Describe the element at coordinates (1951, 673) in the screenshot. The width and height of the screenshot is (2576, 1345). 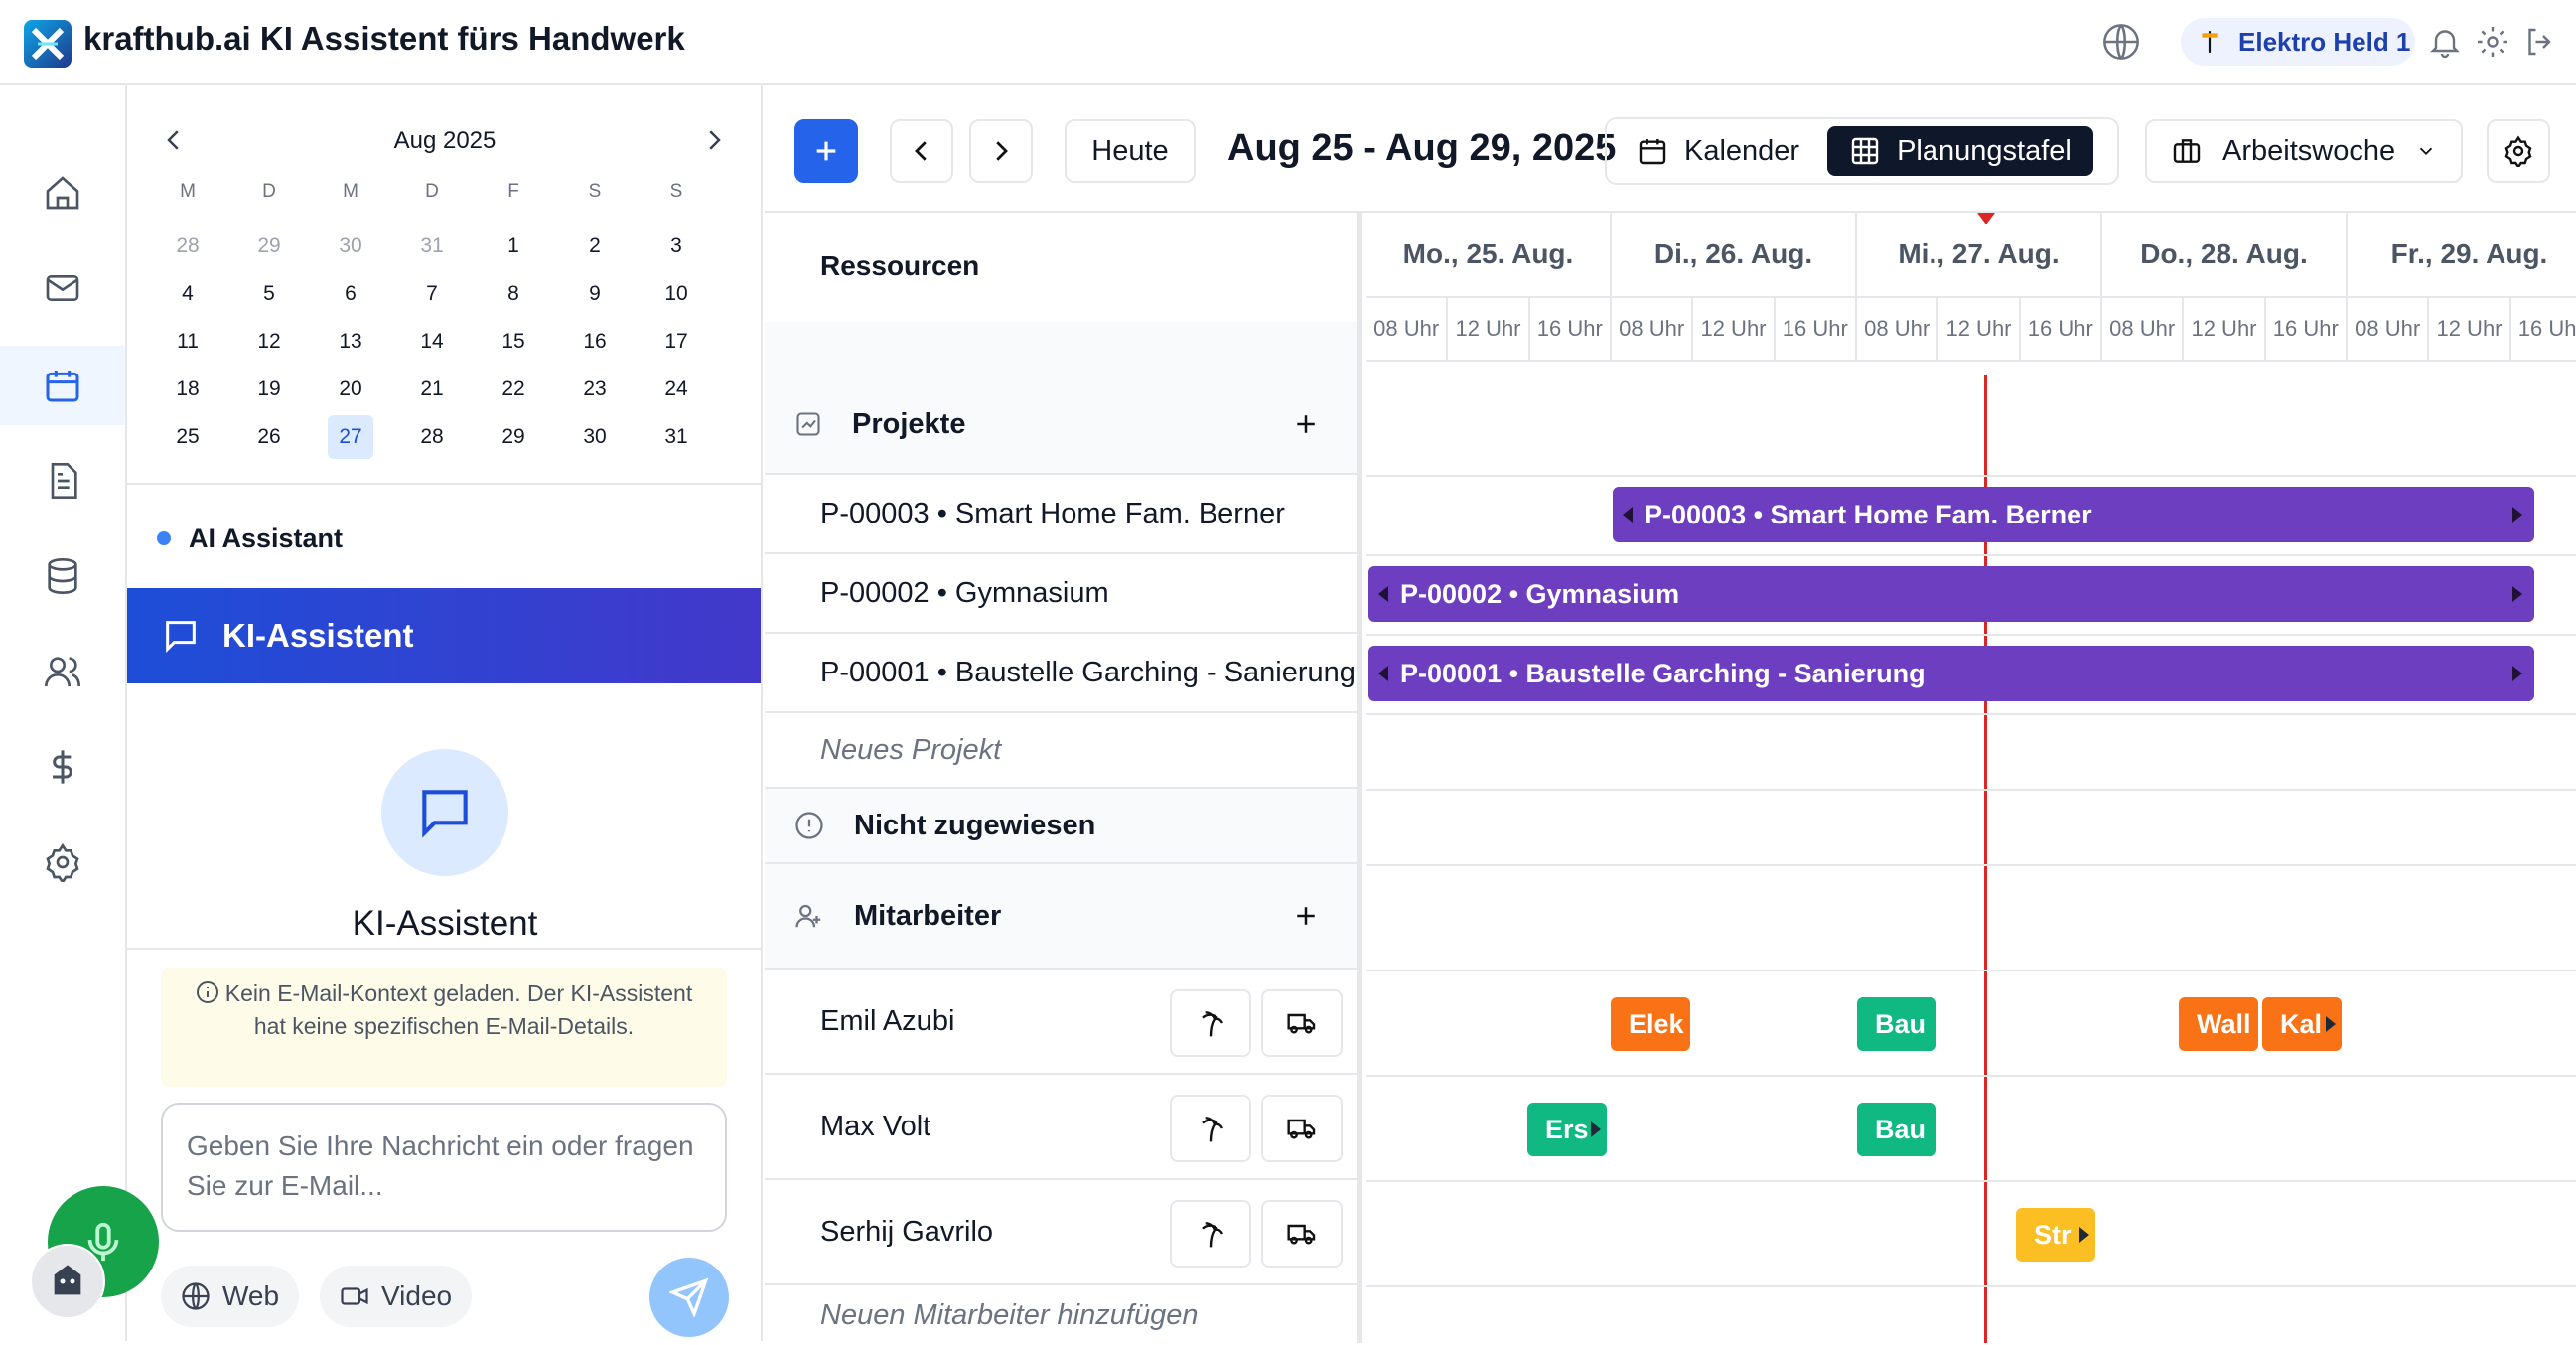
I see `project-bar: P-00001 • Baustelle Garching - Sanierung` at that location.